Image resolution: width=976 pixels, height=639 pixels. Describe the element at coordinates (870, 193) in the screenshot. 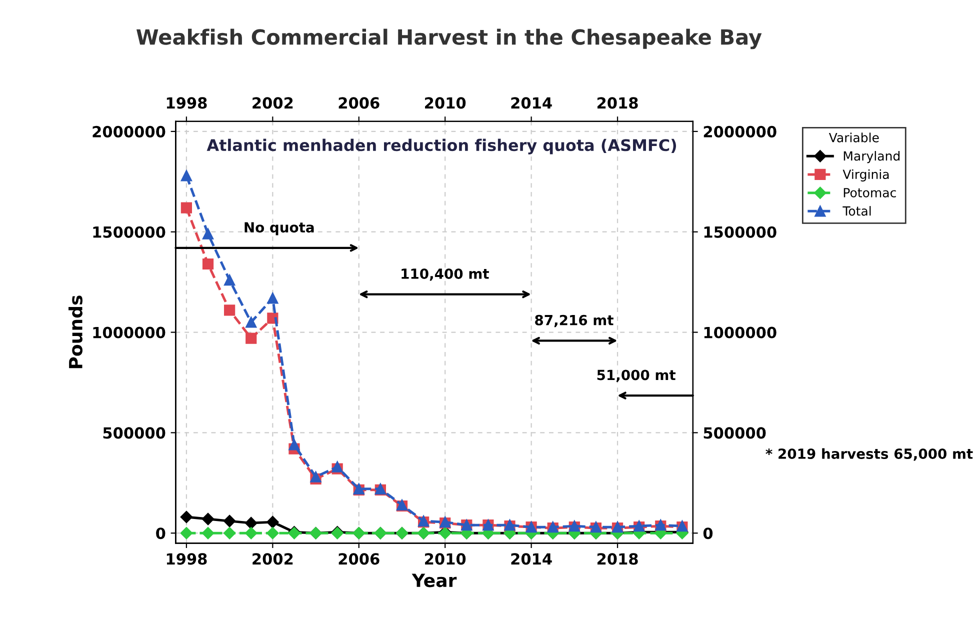

I see `legend-label: Potomac` at that location.